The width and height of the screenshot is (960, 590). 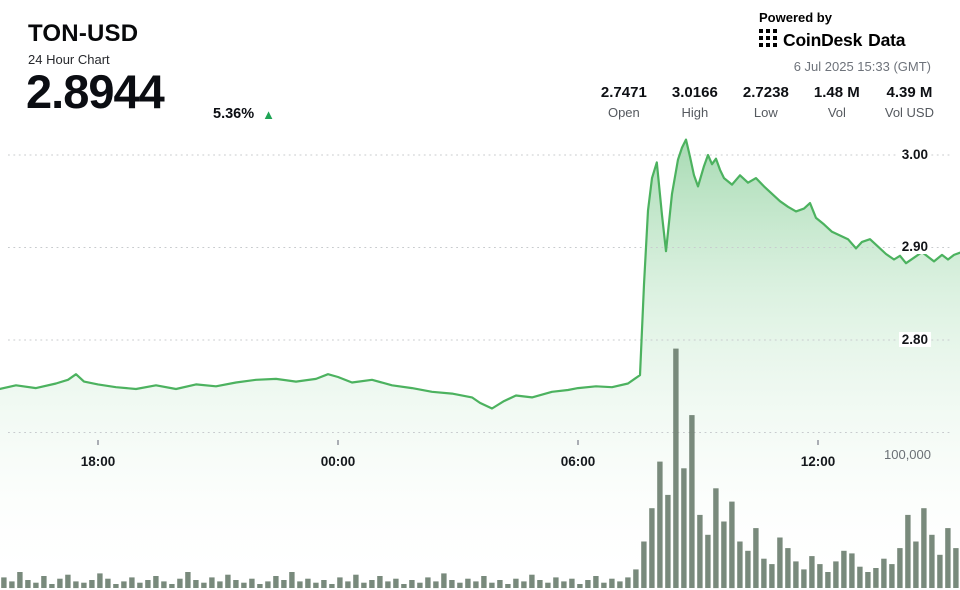 What do you see at coordinates (909, 102) in the screenshot?
I see `stat-vol-usd: 4.39 M Vol USD` at bounding box center [909, 102].